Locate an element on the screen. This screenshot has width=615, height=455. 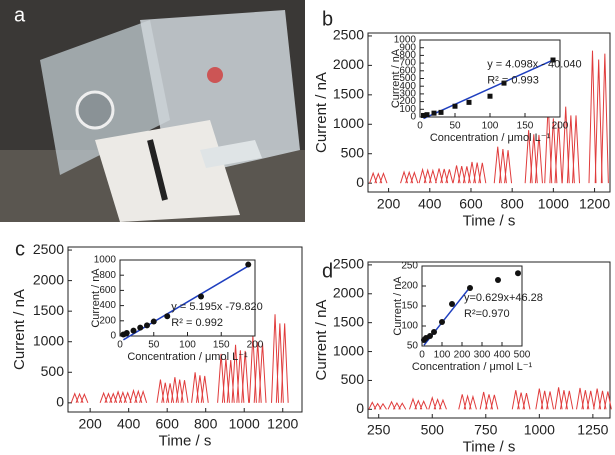
x-tick-label: 1200 is located at coordinates (594, 203).